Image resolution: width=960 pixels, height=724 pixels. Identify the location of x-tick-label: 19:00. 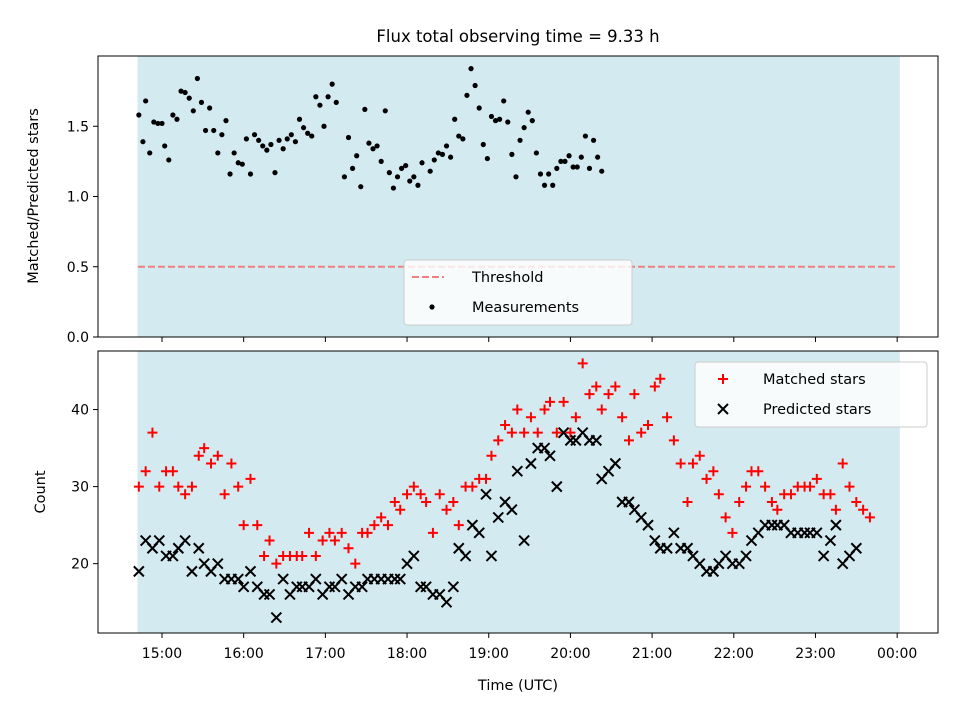
(489, 654).